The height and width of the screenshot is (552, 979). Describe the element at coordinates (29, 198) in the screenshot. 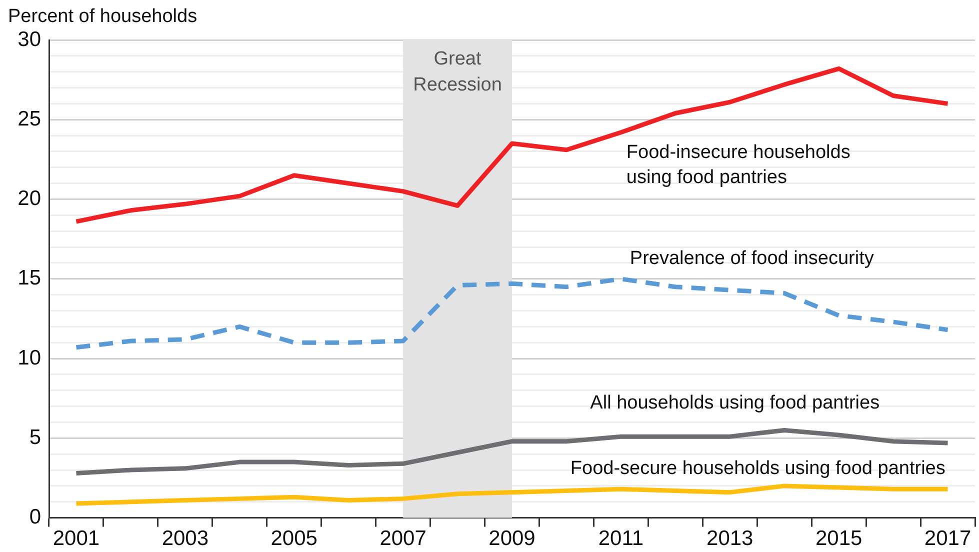

I see `y-tick-label: 20` at that location.